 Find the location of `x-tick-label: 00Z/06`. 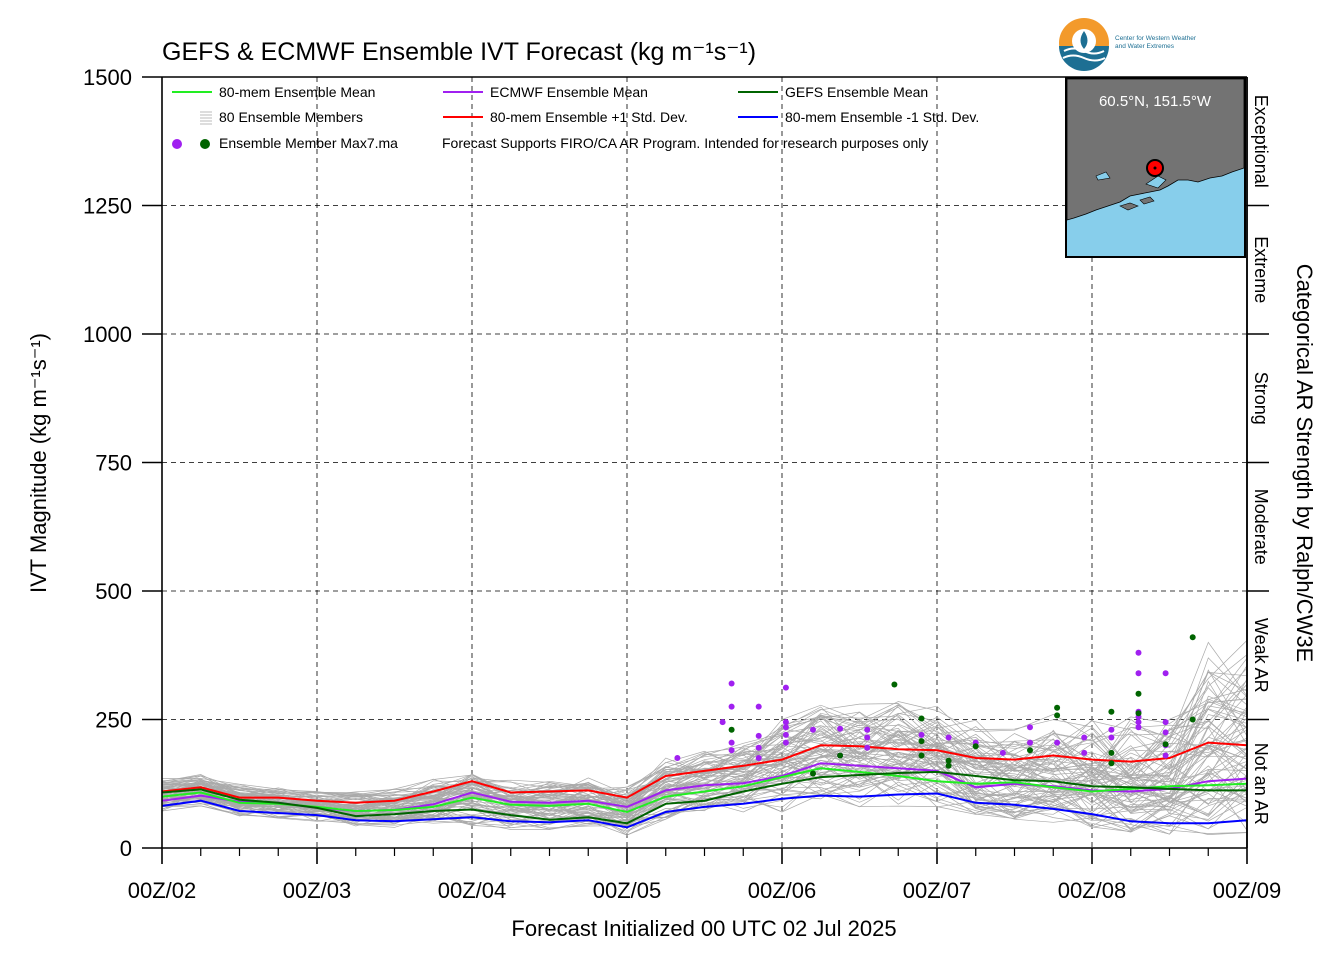

x-tick-label: 00Z/06 is located at coordinates (782, 890).